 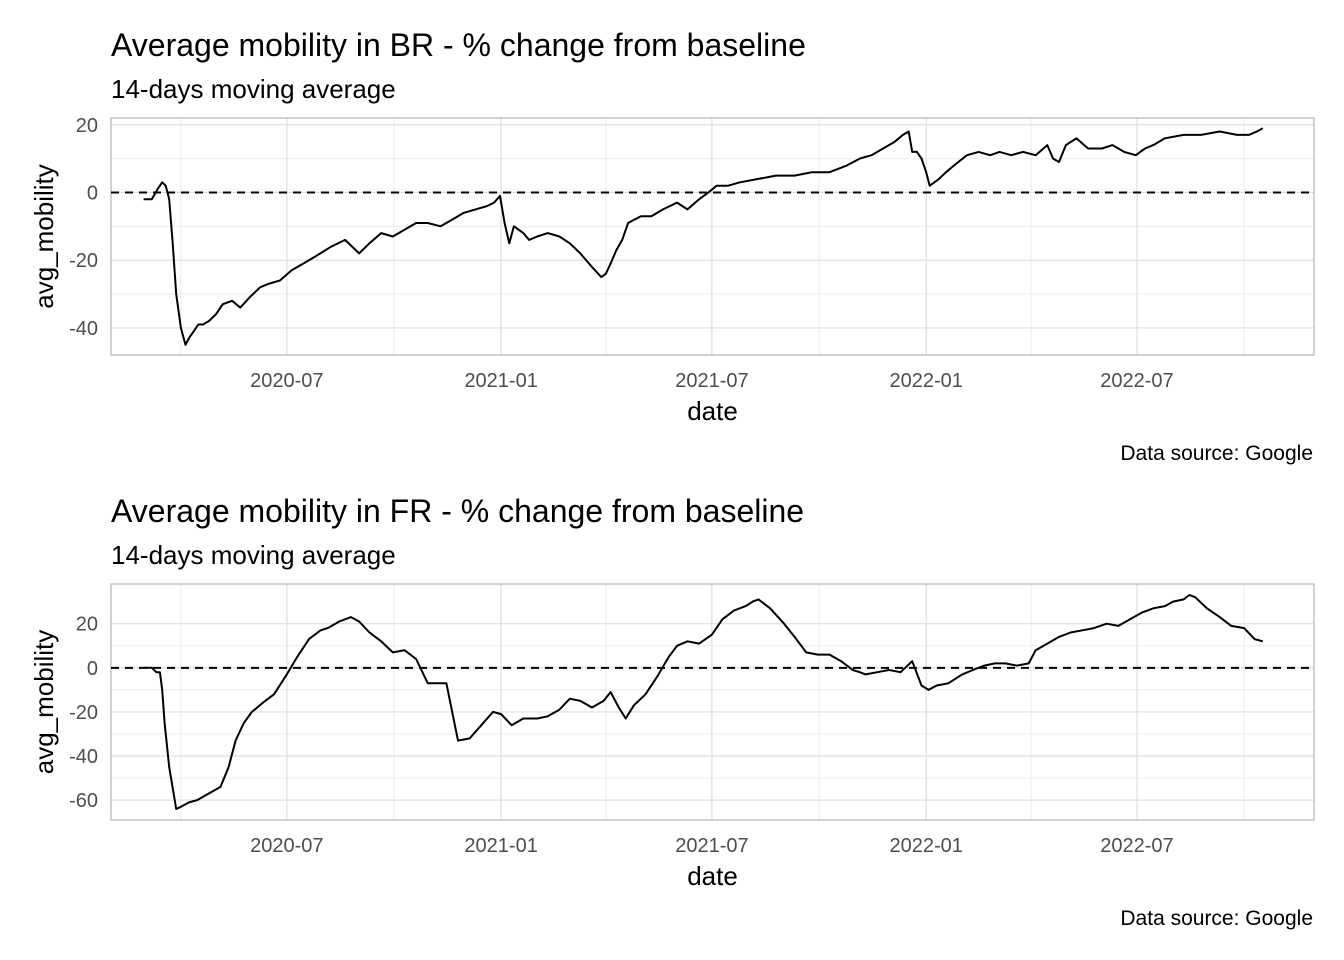 What do you see at coordinates (83, 801) in the screenshot?
I see `y-tick-label: -60` at bounding box center [83, 801].